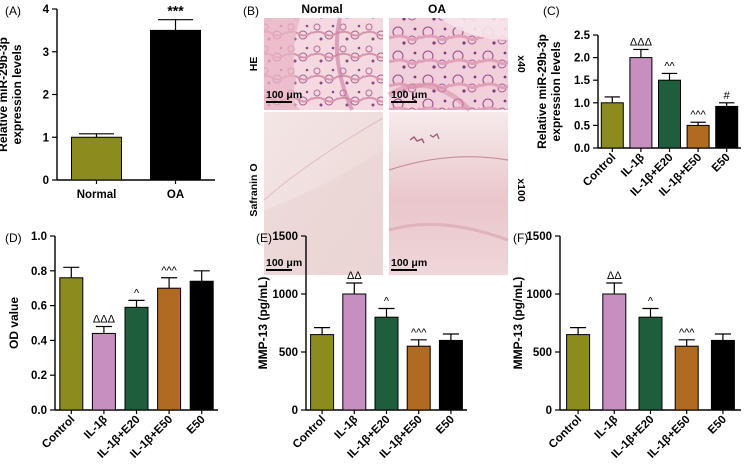 The width and height of the screenshot is (745, 475). Describe the element at coordinates (46, 10) in the screenshot. I see `y-tick-label: 4` at that location.